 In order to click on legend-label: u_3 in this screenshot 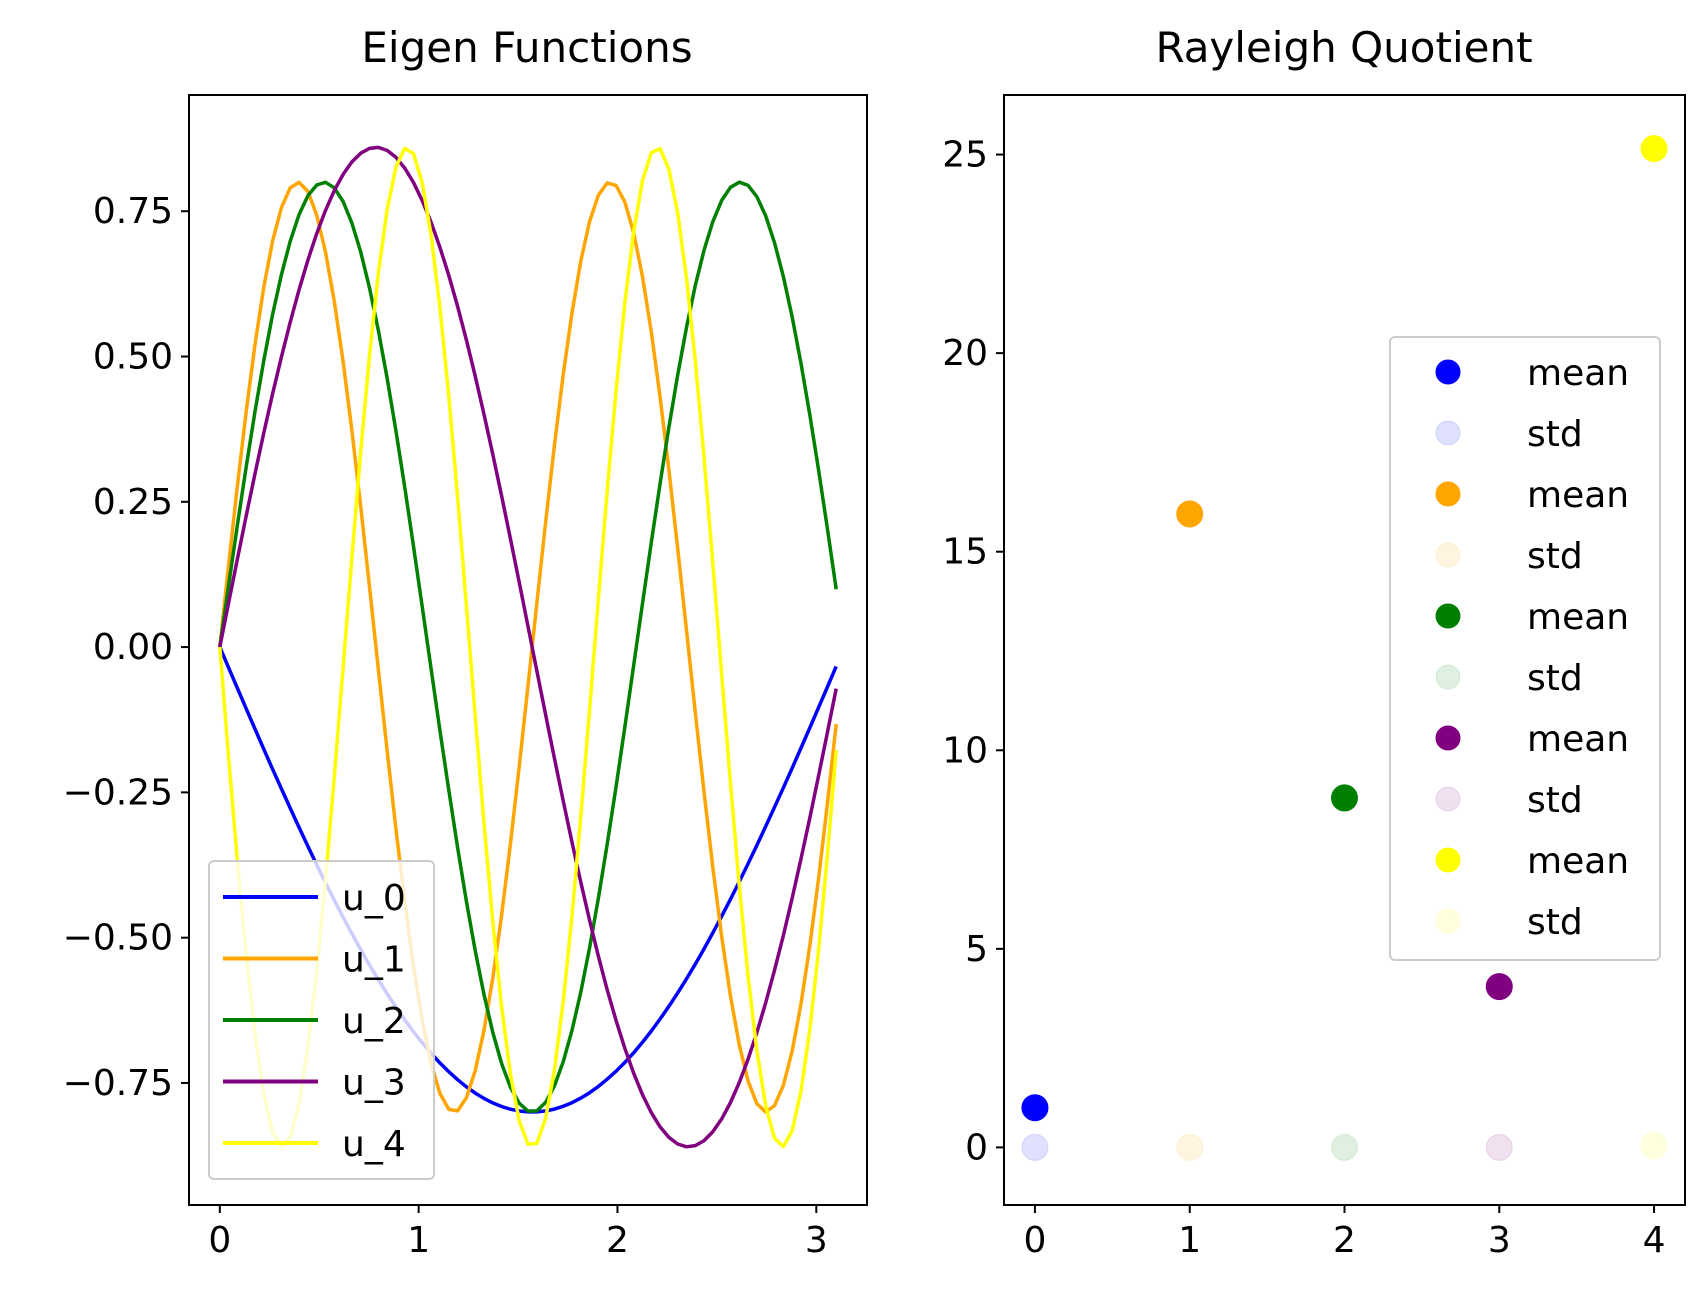, I will do `click(374, 1083)`.